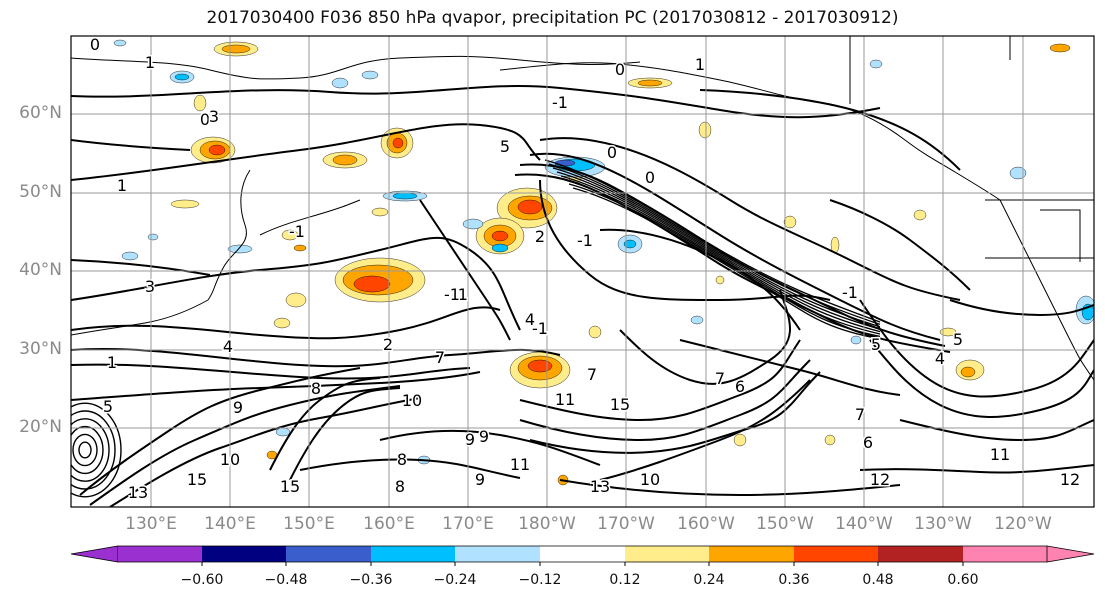 The height and width of the screenshot is (601, 1105). I want to click on lon-label: 160°W, so click(706, 524).